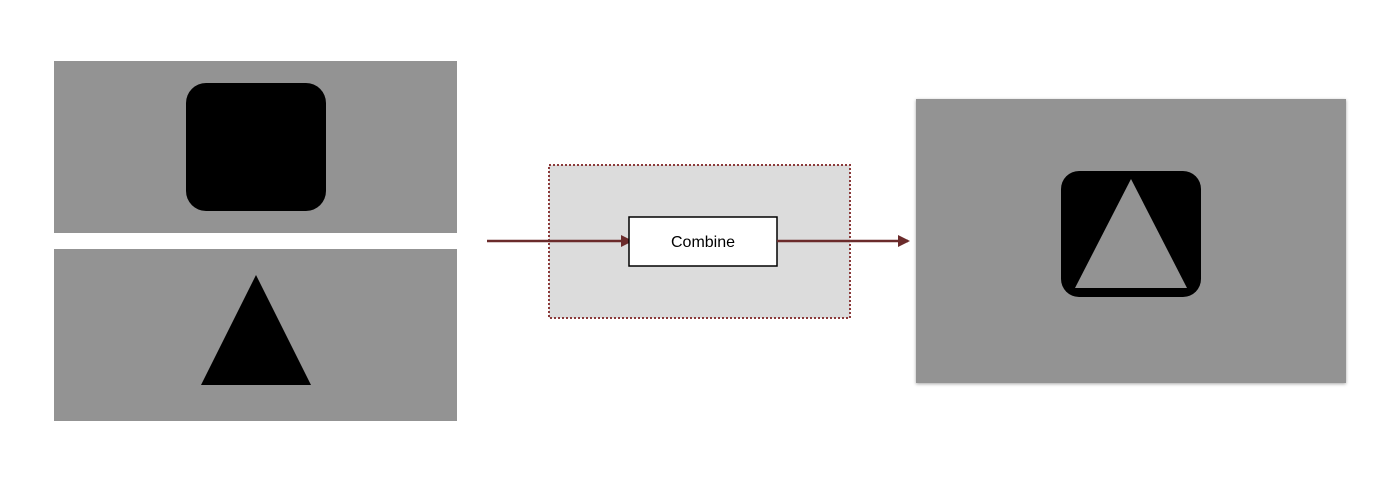 This screenshot has width=1400, height=480. I want to click on input-triangle-panel, so click(255, 335).